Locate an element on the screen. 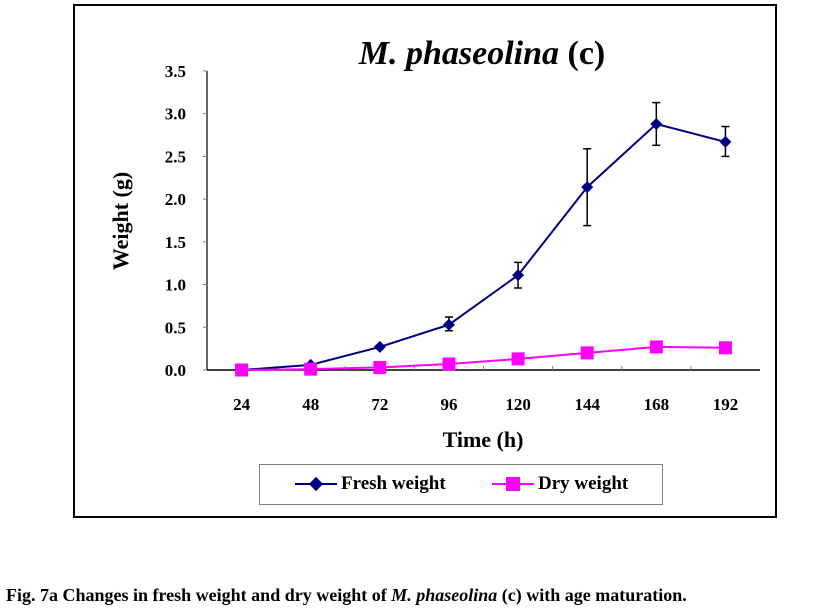 This screenshot has height=610, width=824. series-dry-weight is located at coordinates (483, 358).